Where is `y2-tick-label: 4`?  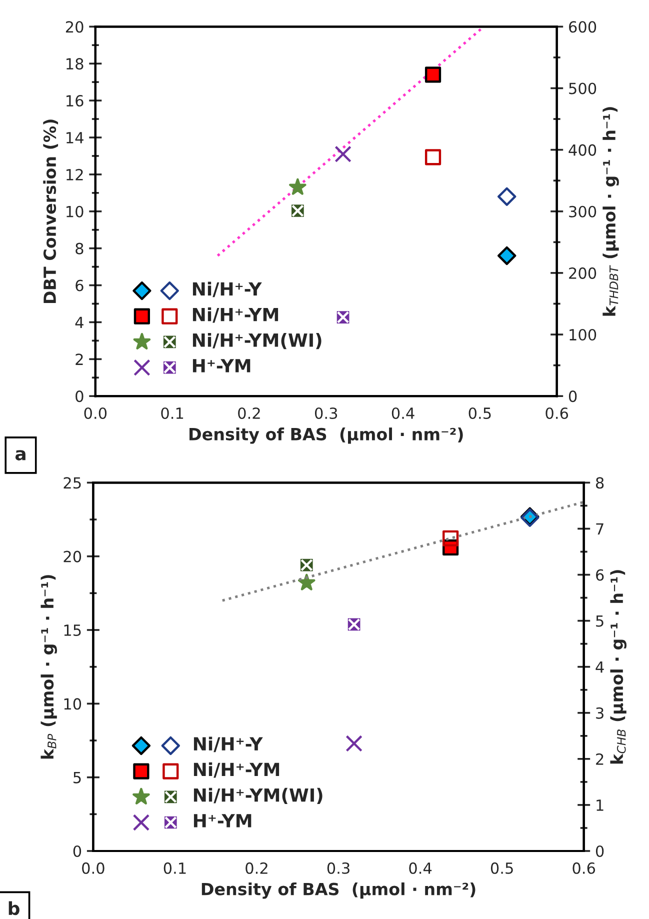
y2-tick-label: 4 is located at coordinates (600, 667).